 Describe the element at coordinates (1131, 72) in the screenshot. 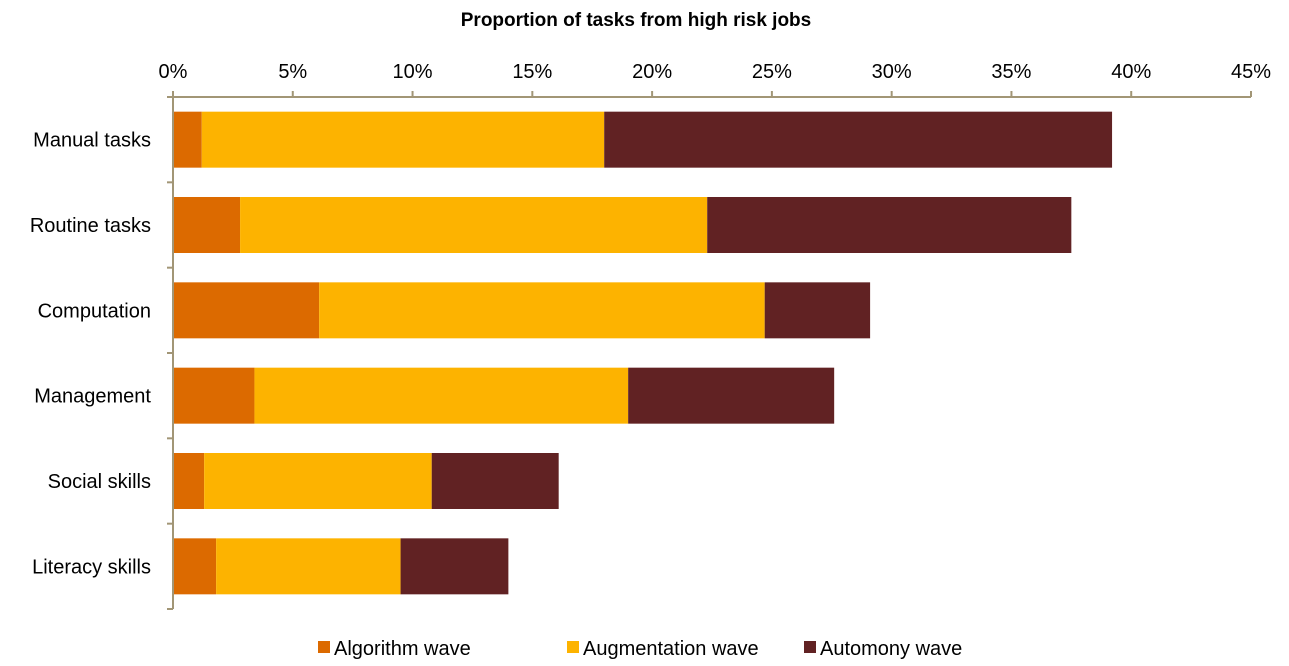

I see `x-tick-label: 40%` at that location.